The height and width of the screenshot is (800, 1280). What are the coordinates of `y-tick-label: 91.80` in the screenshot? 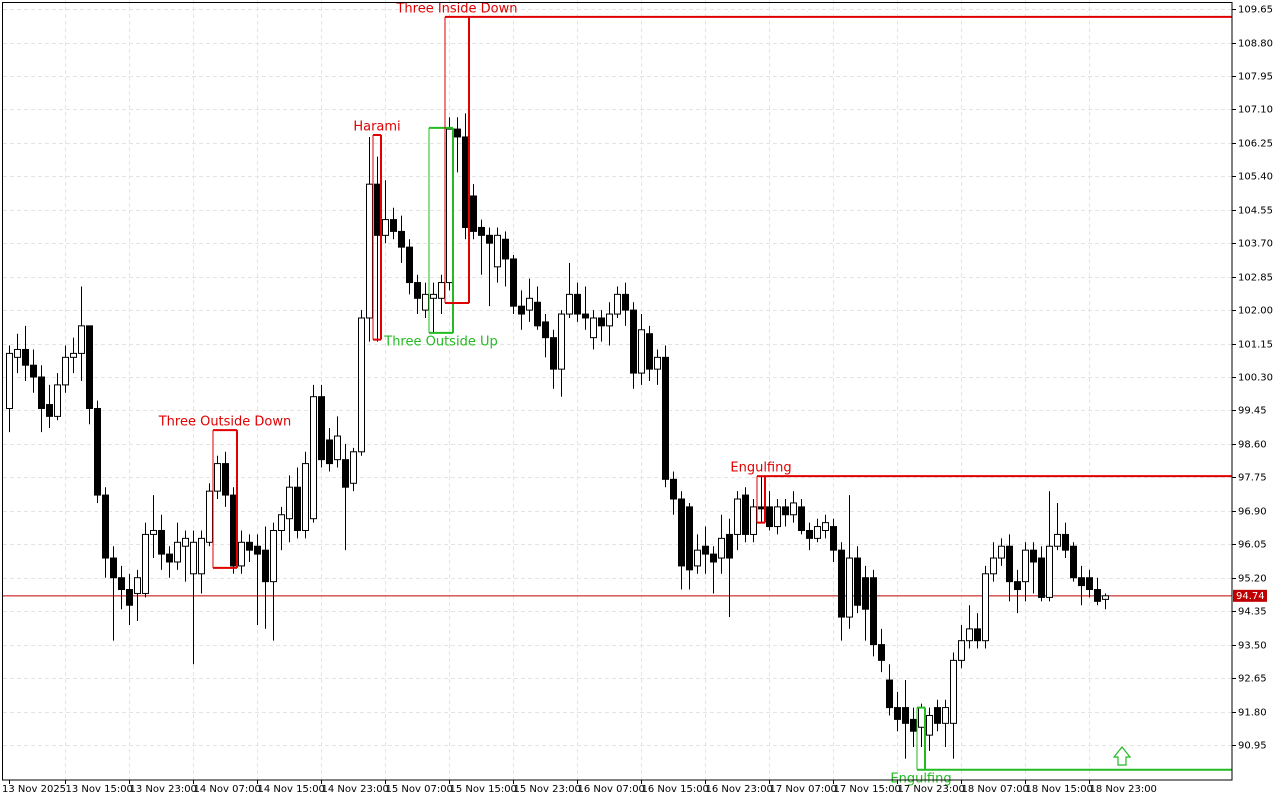 It's located at (1252, 713).